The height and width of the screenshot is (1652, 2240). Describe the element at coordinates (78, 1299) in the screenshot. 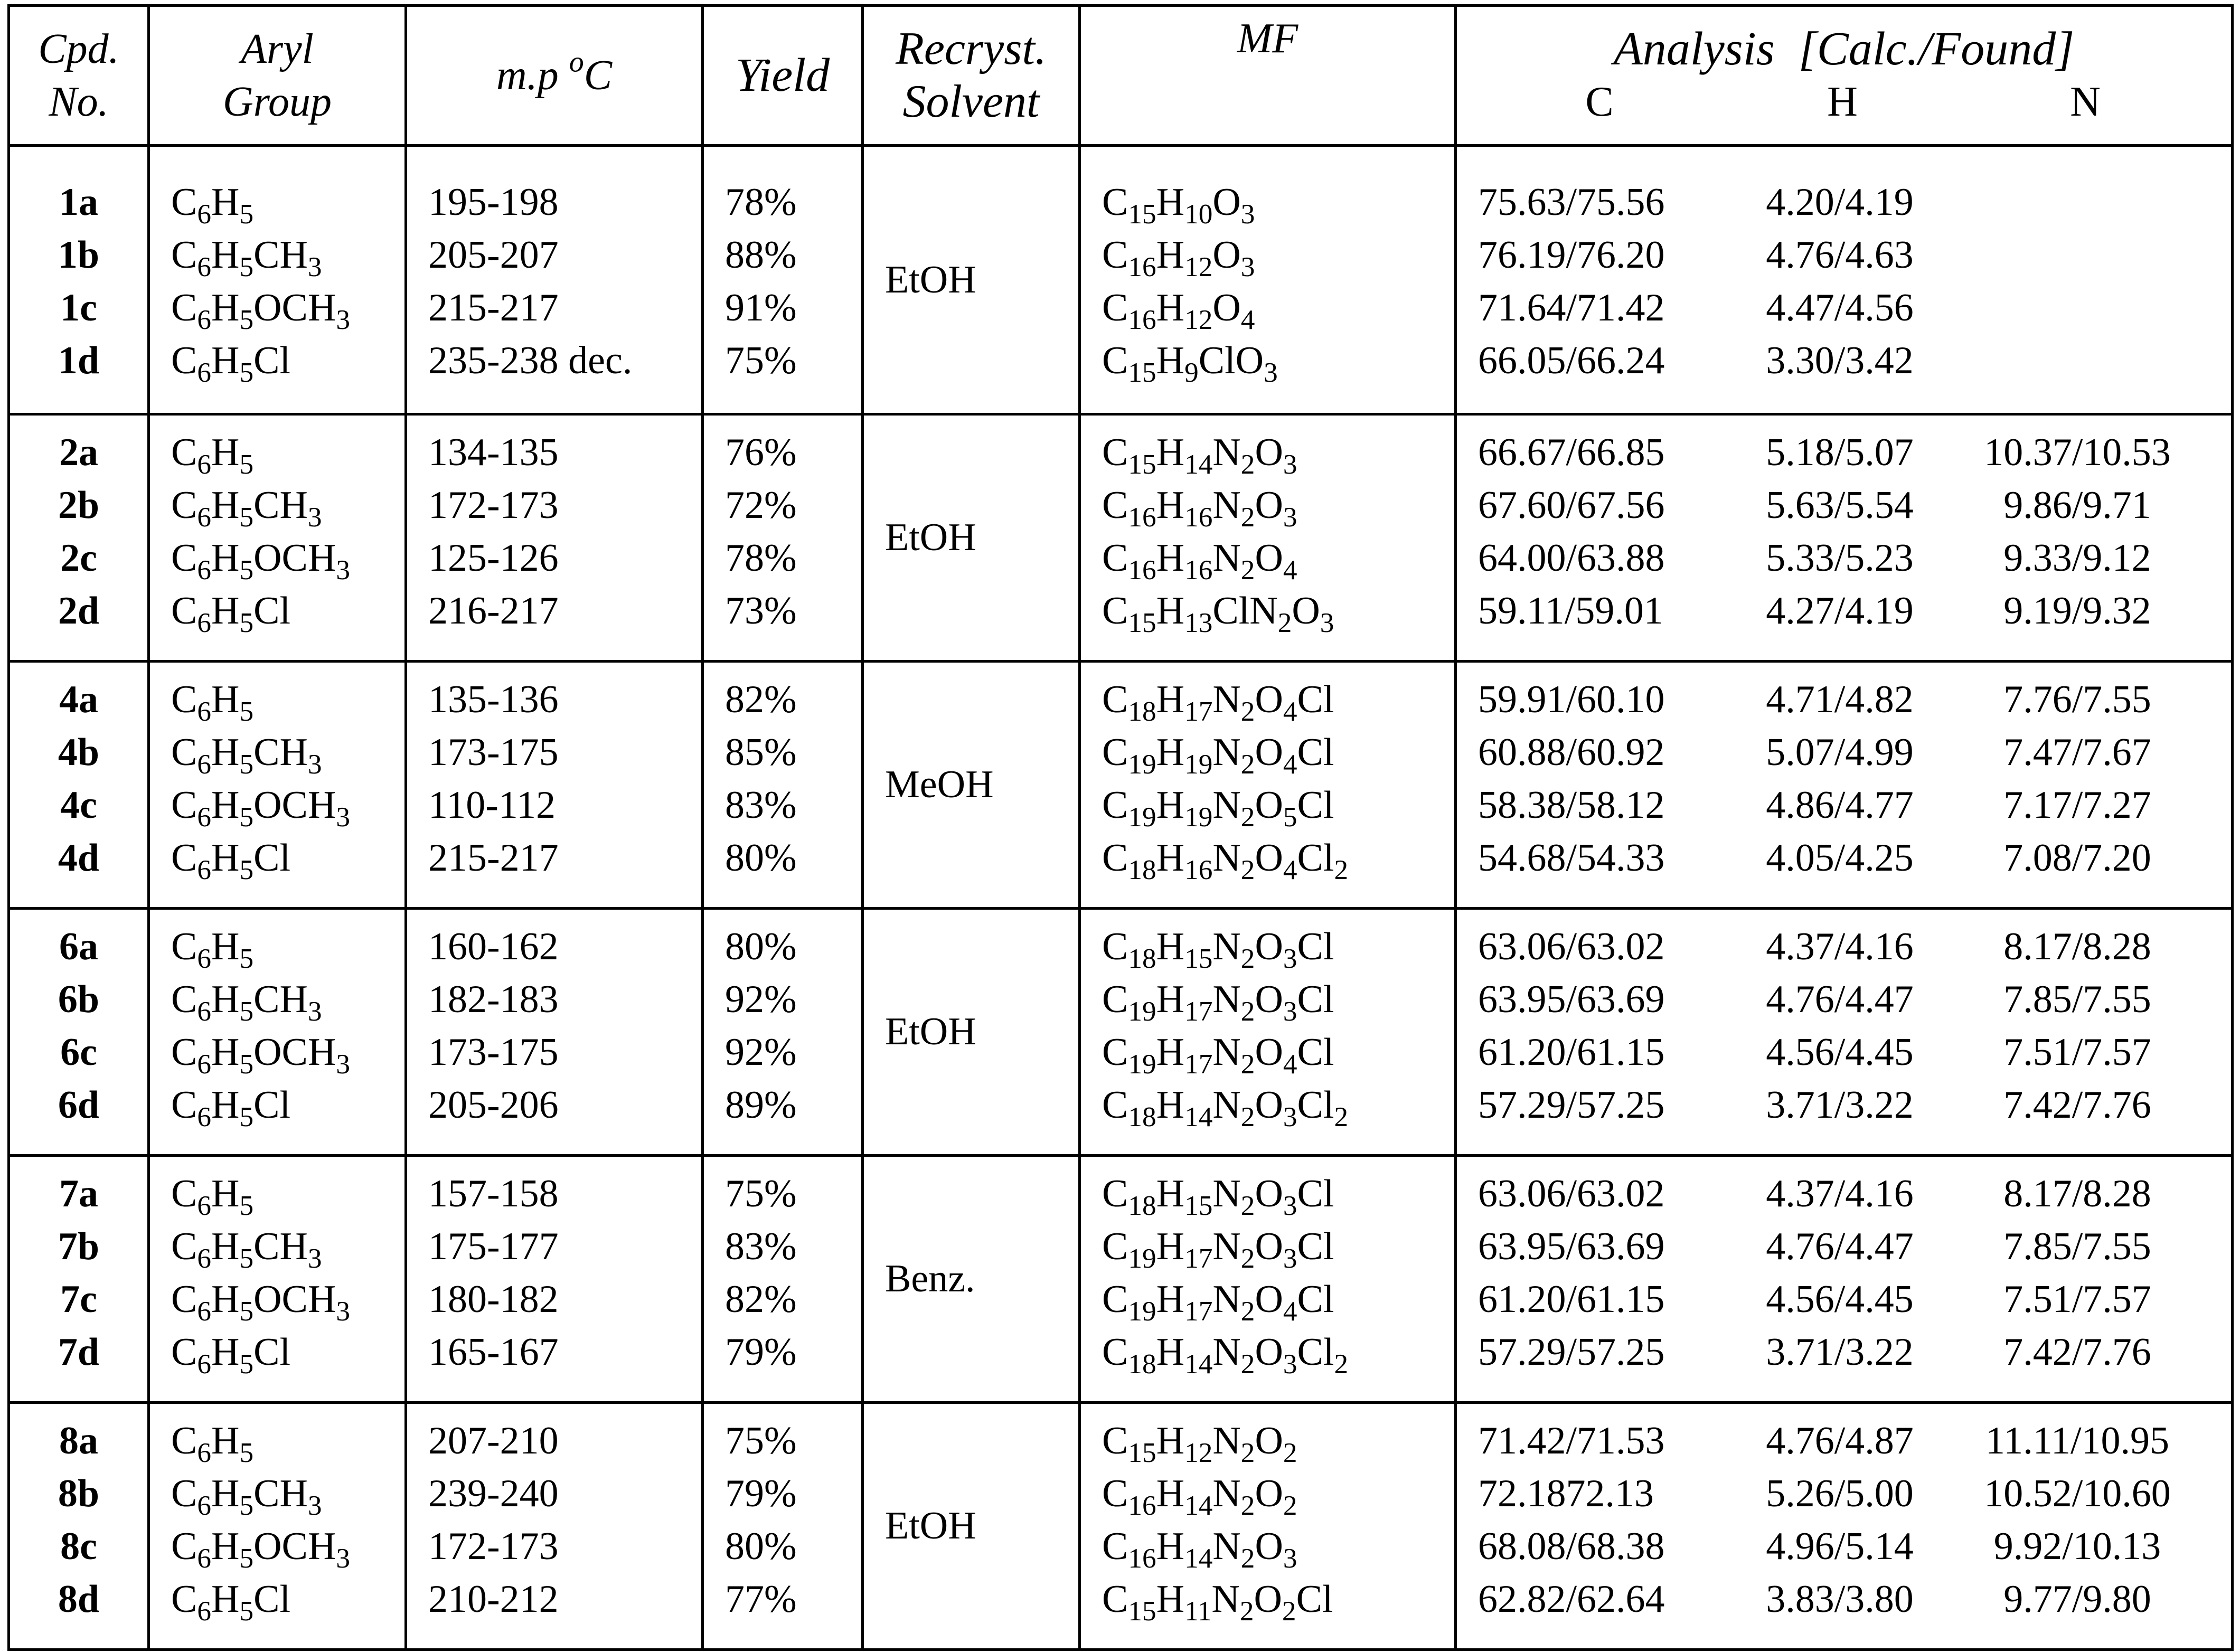

I see `cpd: 7c` at that location.